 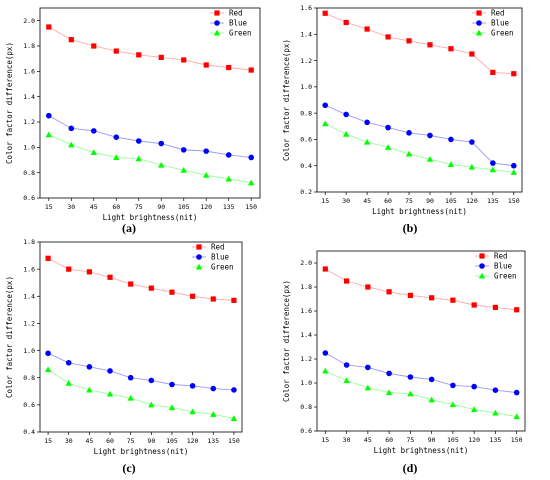 I want to click on x-tick-label: 75, so click(x=139, y=207).